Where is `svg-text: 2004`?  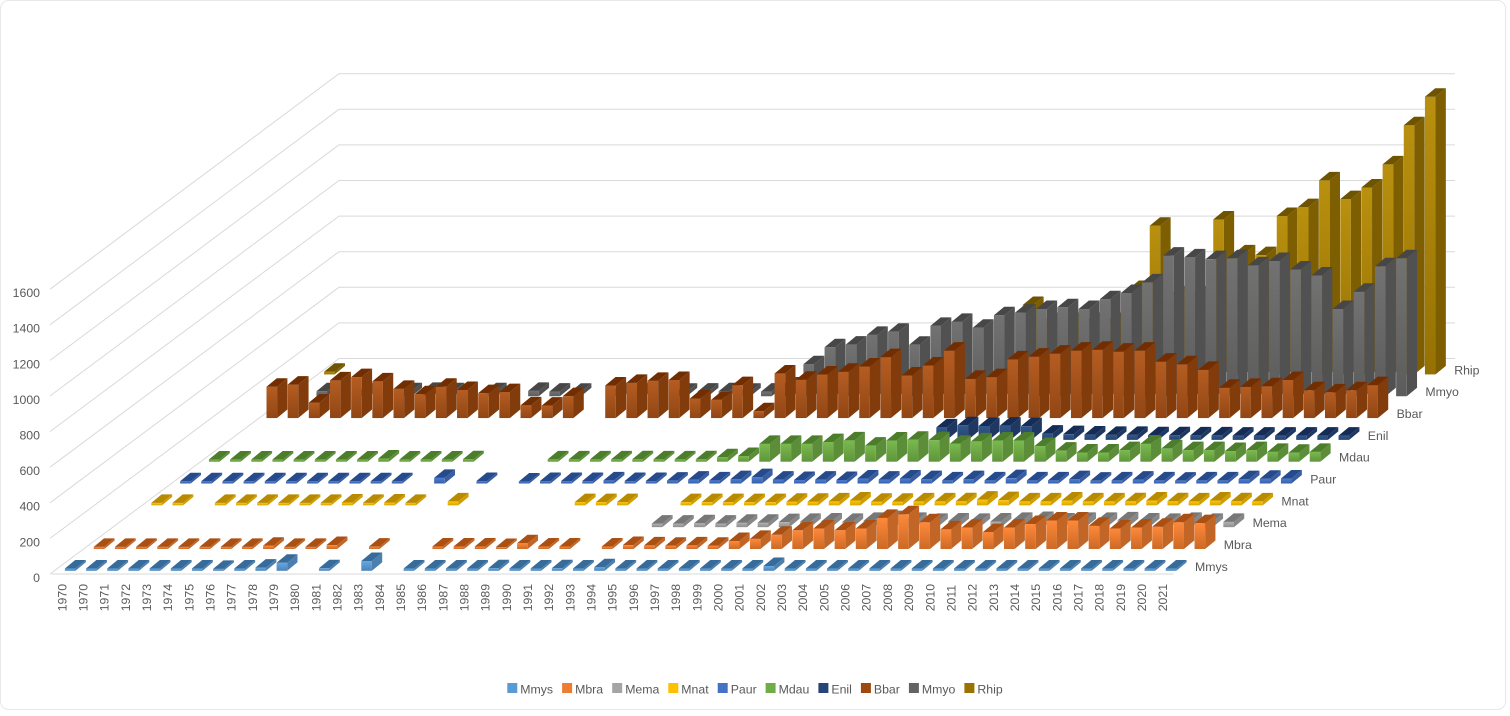
svg-text: 2004 is located at coordinates (803, 598).